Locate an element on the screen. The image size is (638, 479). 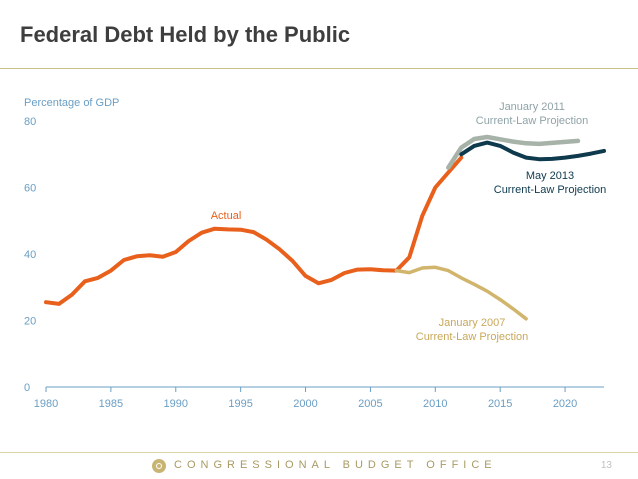
y-axis-label: Percentage of GDP is located at coordinates (71, 103).